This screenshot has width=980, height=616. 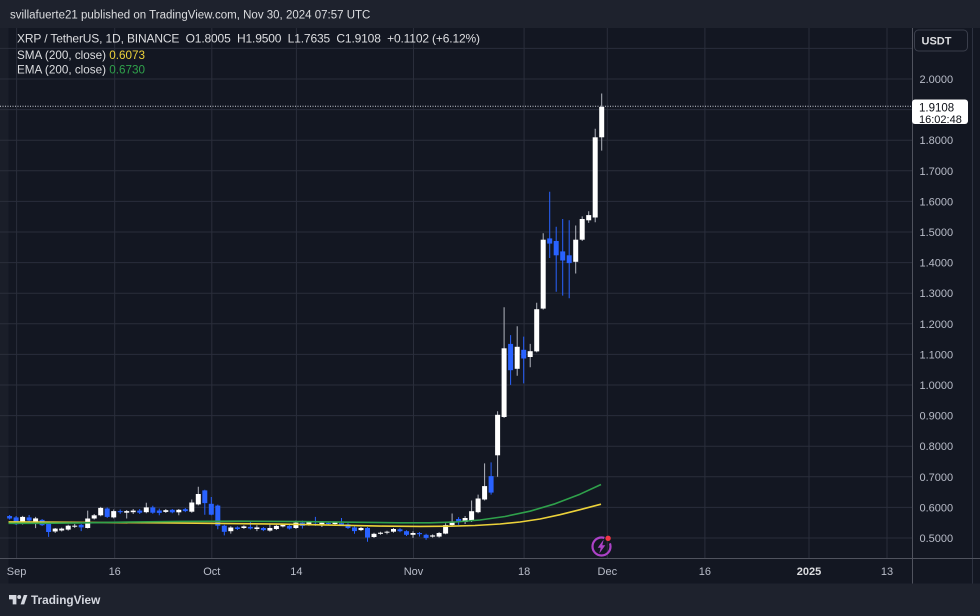 I want to click on svg-text: 2025, so click(x=809, y=572).